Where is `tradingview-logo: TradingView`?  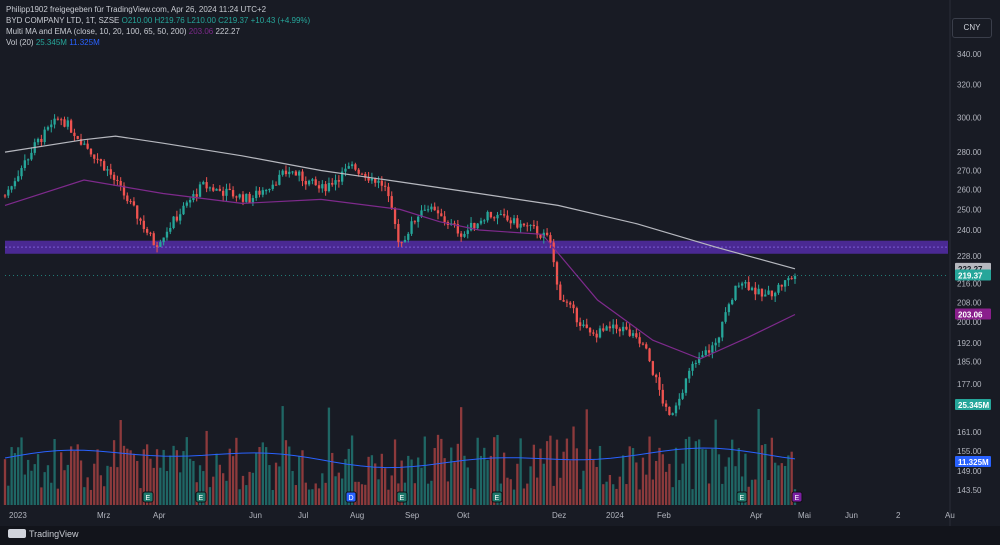 tradingview-logo: TradingView is located at coordinates (43, 534).